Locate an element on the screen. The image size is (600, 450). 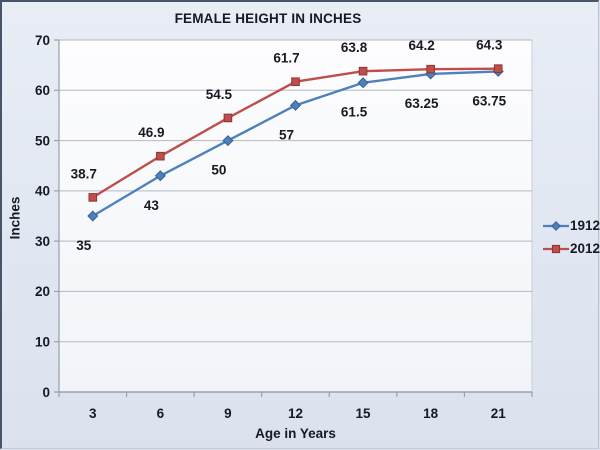
legend-label-1912: 1912 is located at coordinates (585, 225).